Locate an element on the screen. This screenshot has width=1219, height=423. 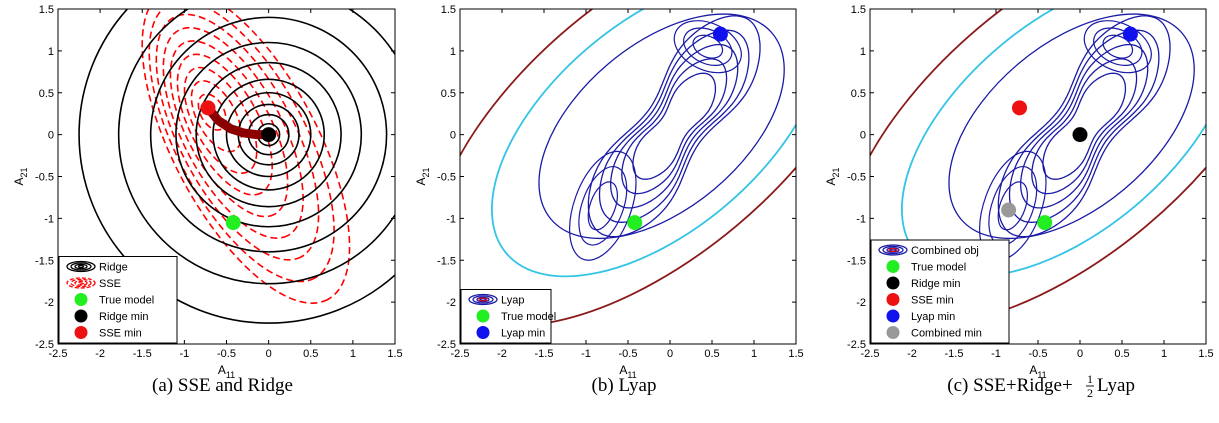
panel-caption: (c) SSE+Ridge+ is located at coordinates (1009, 385).